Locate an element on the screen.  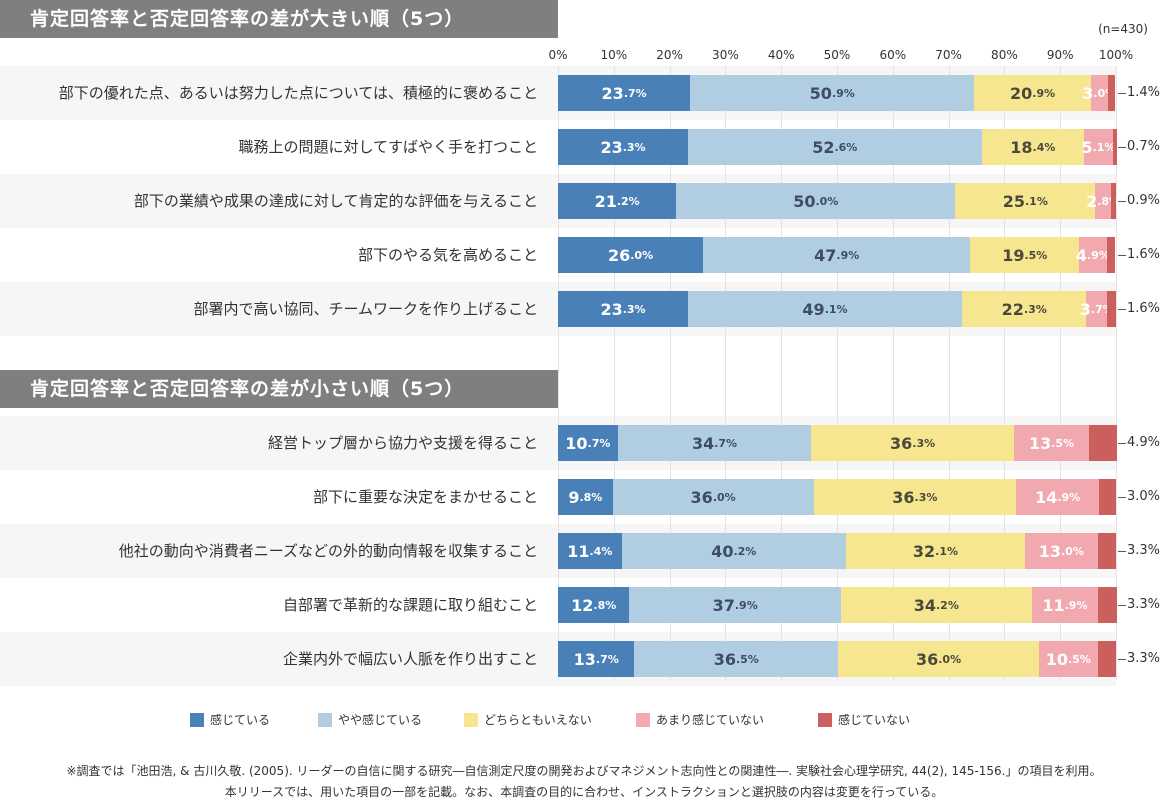
data-label: 23 is located at coordinates (612, 93).